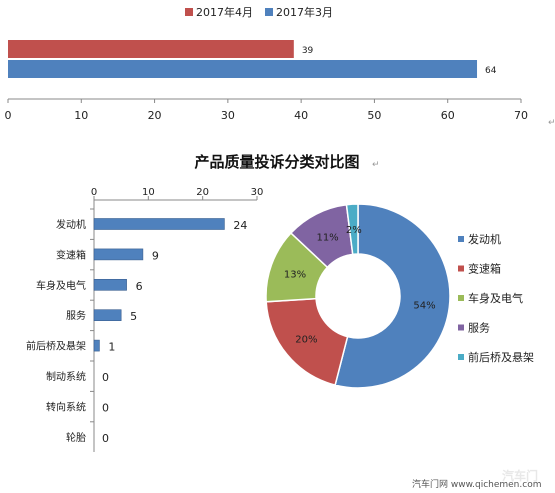 Image resolution: width=555 pixels, height=493 pixels. Describe the element at coordinates (224, 12) in the screenshot. I see `legend-label: 2017年4月` at that location.